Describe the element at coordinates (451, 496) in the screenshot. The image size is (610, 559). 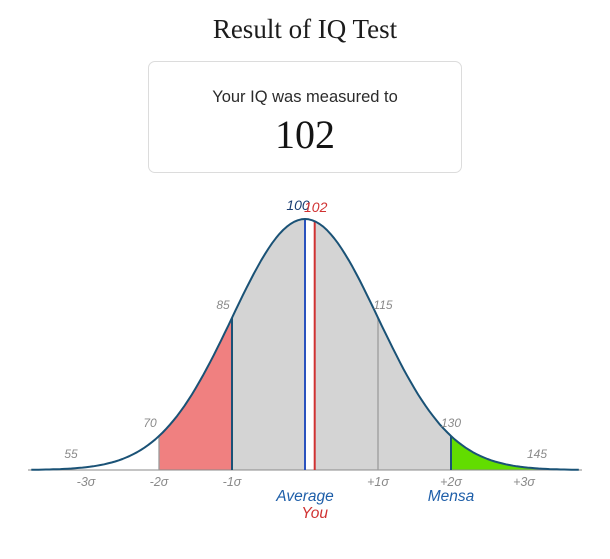
I see `annotation-mensa: Mensa` at that location.